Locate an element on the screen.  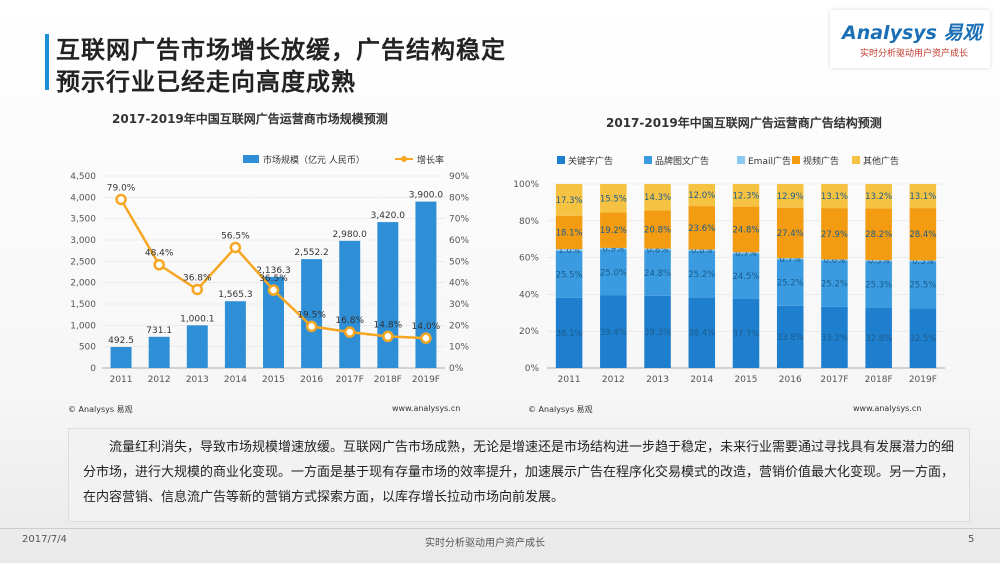
segment-label: 28.2% is located at coordinates (878, 235).